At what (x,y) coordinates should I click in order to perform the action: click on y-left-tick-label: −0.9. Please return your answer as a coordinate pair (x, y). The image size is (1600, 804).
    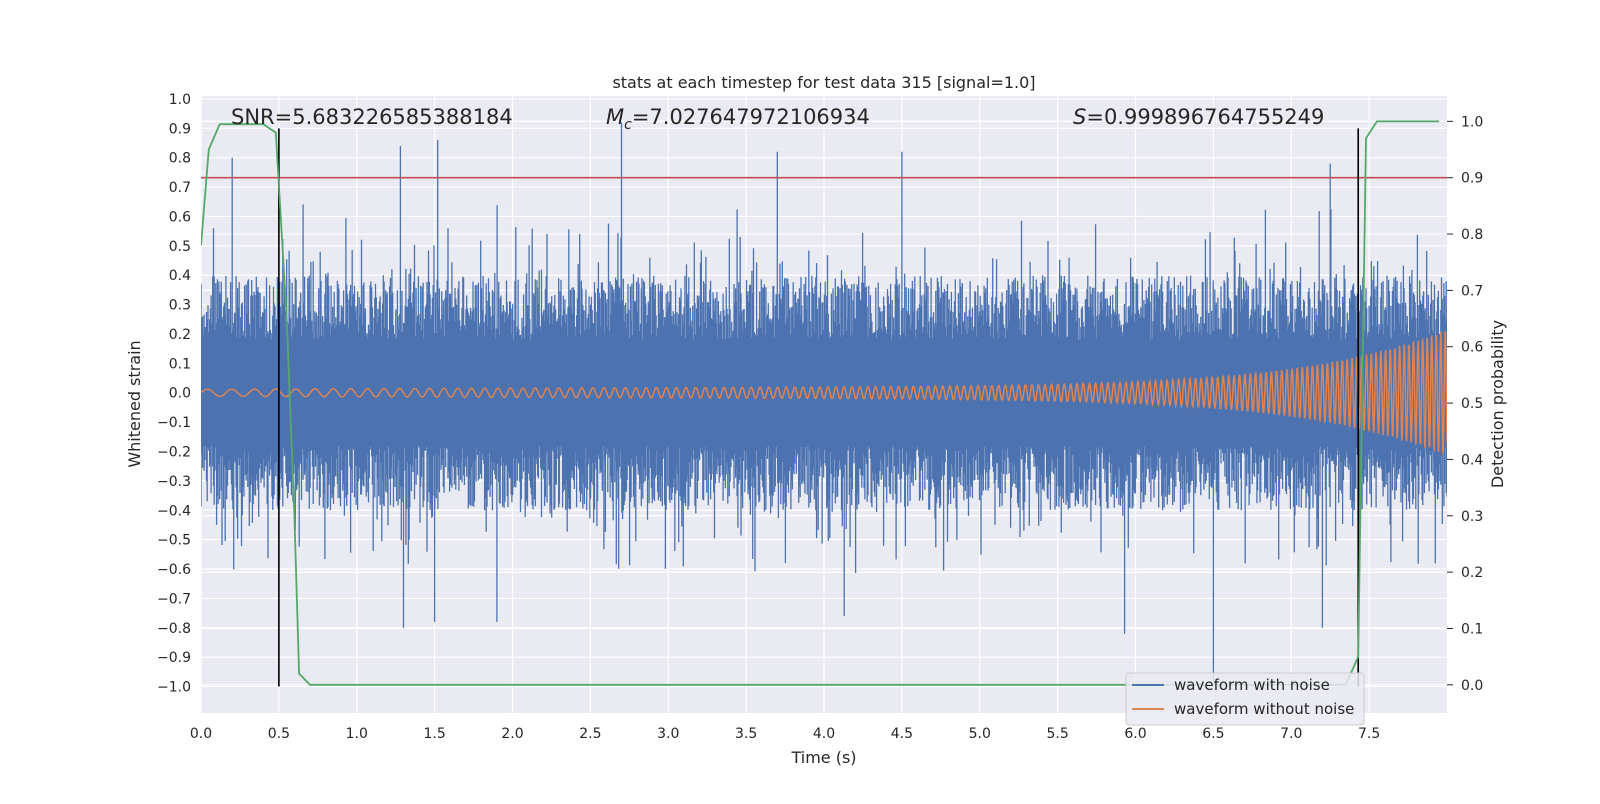
    Looking at the image, I should click on (174, 658).